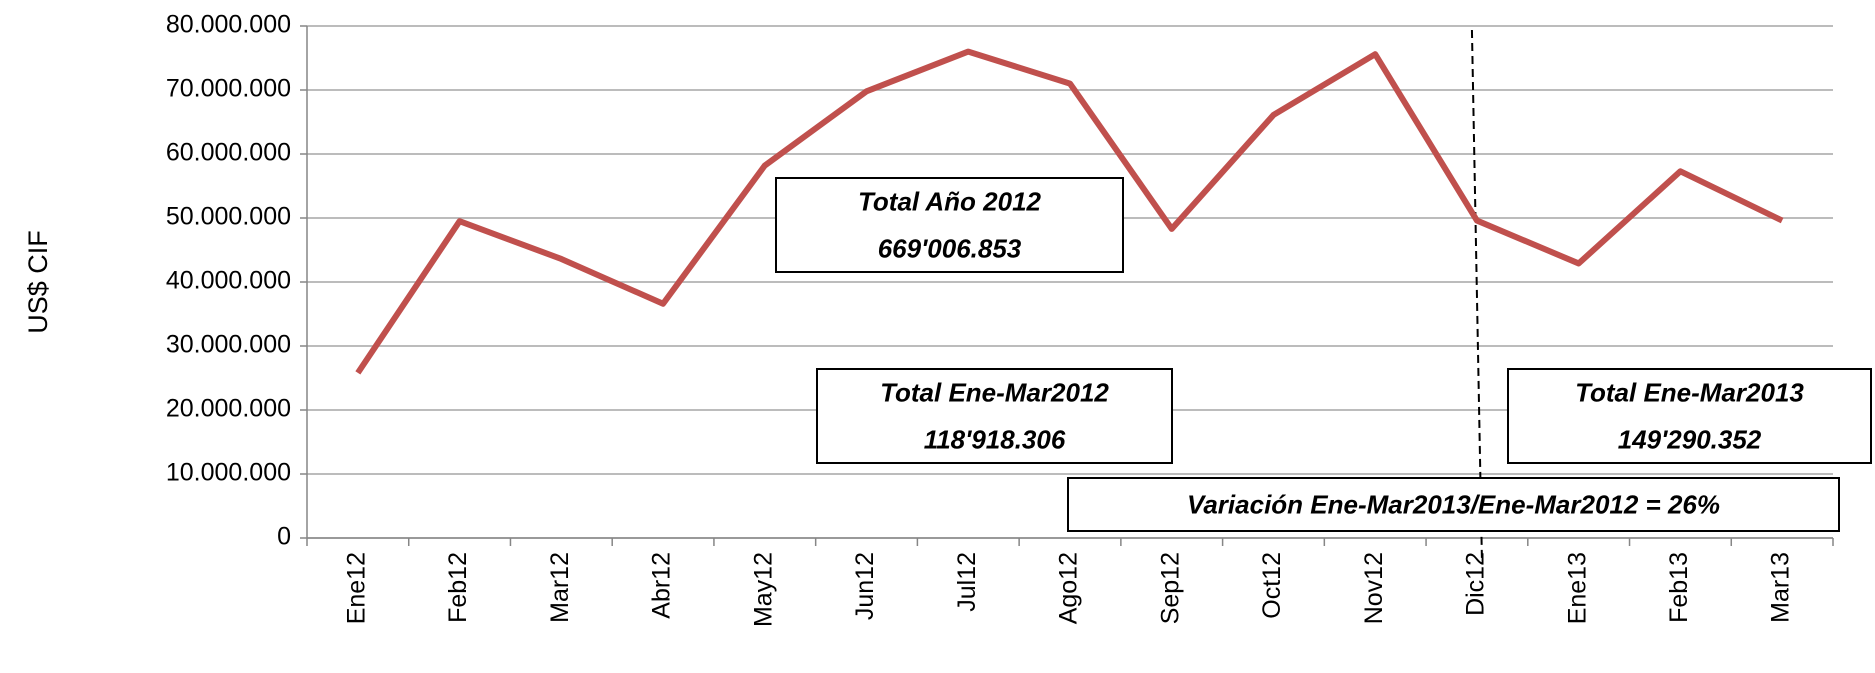  Describe the element at coordinates (228, 89) in the screenshot. I see `y-tick-label: 70.000.000` at that location.